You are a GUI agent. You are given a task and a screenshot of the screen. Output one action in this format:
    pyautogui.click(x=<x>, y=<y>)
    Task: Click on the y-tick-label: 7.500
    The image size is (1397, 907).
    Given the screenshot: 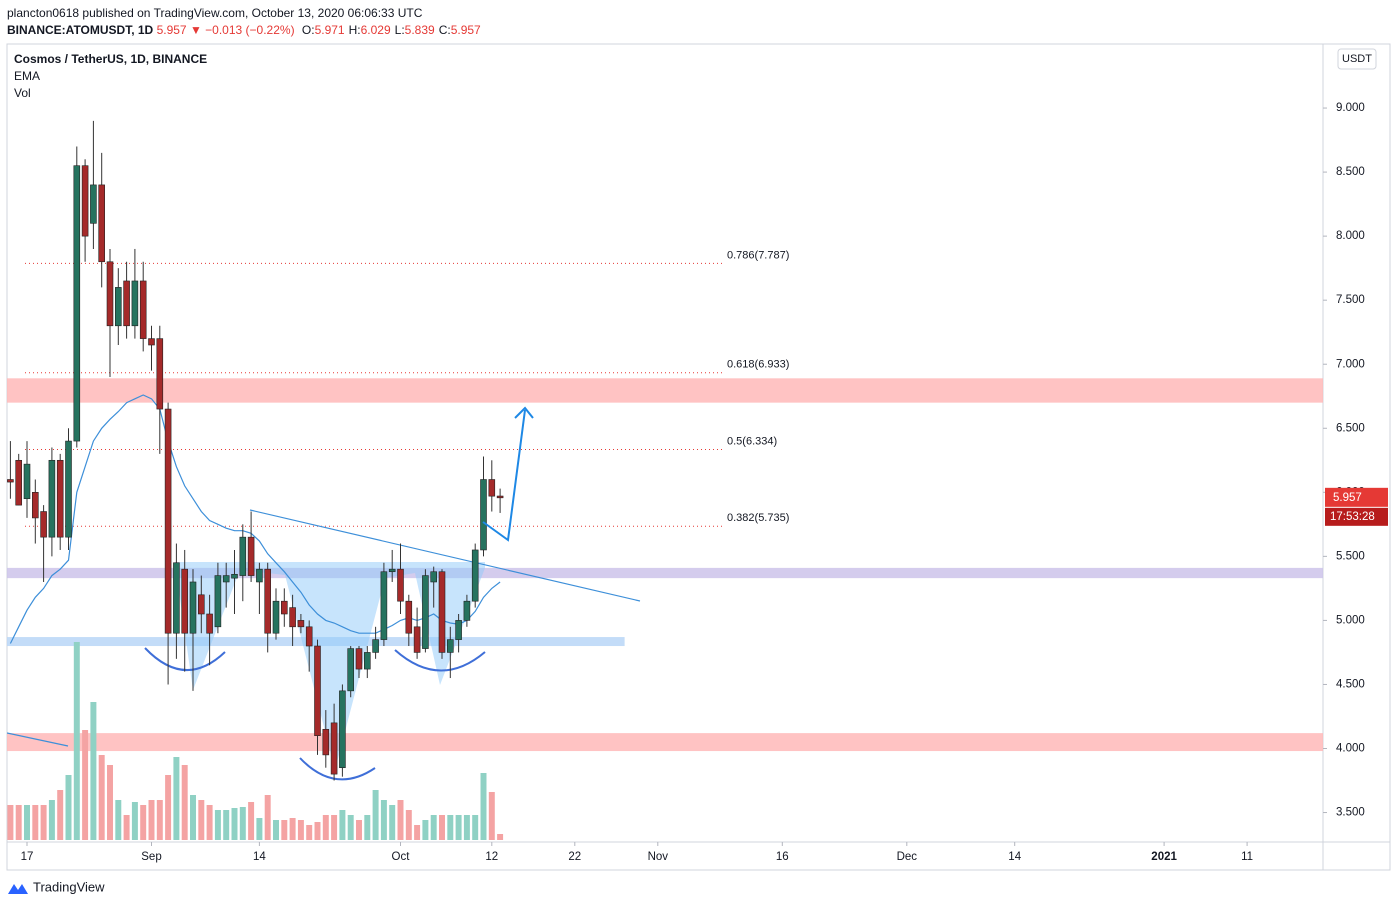 What is the action you would take?
    pyautogui.click(x=1350, y=300)
    